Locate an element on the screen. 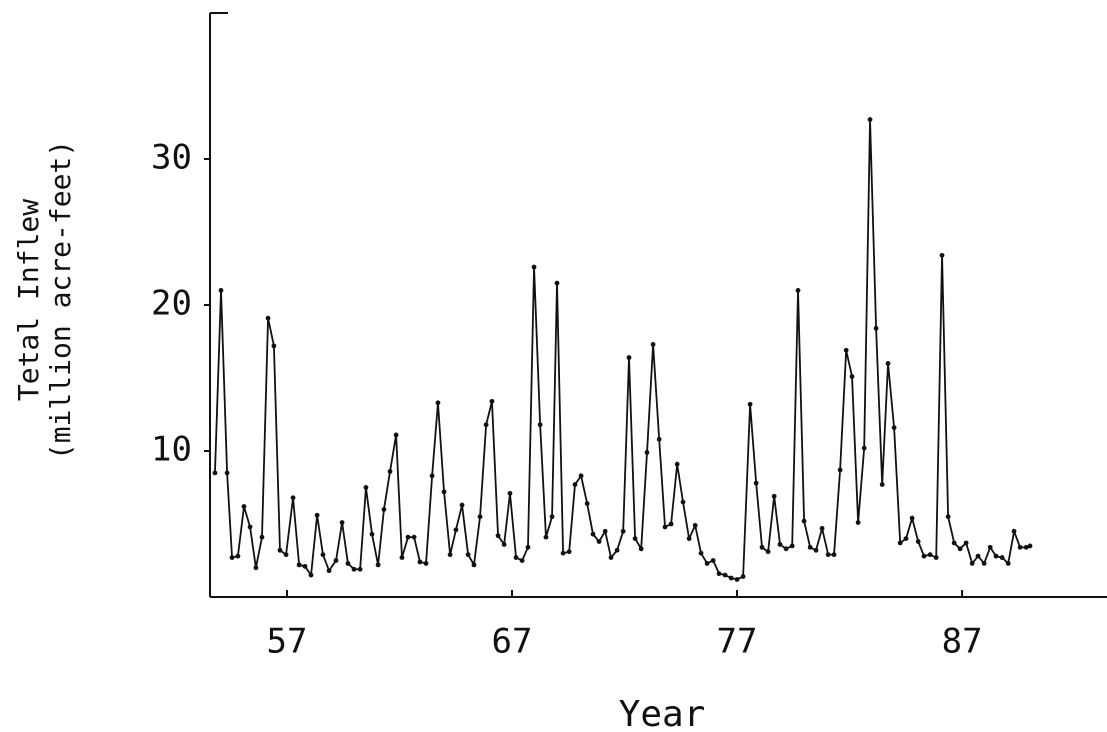 The width and height of the screenshot is (1107, 732). y-axis-label-line: (million acre-feet) is located at coordinates (60, 300).